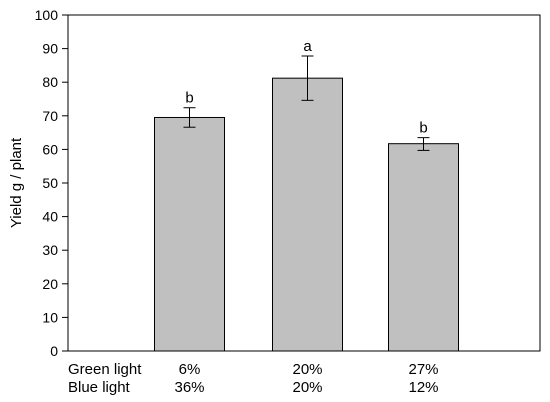 This screenshot has width=550, height=402. I want to click on y-tick-label: 100, so click(47, 15).